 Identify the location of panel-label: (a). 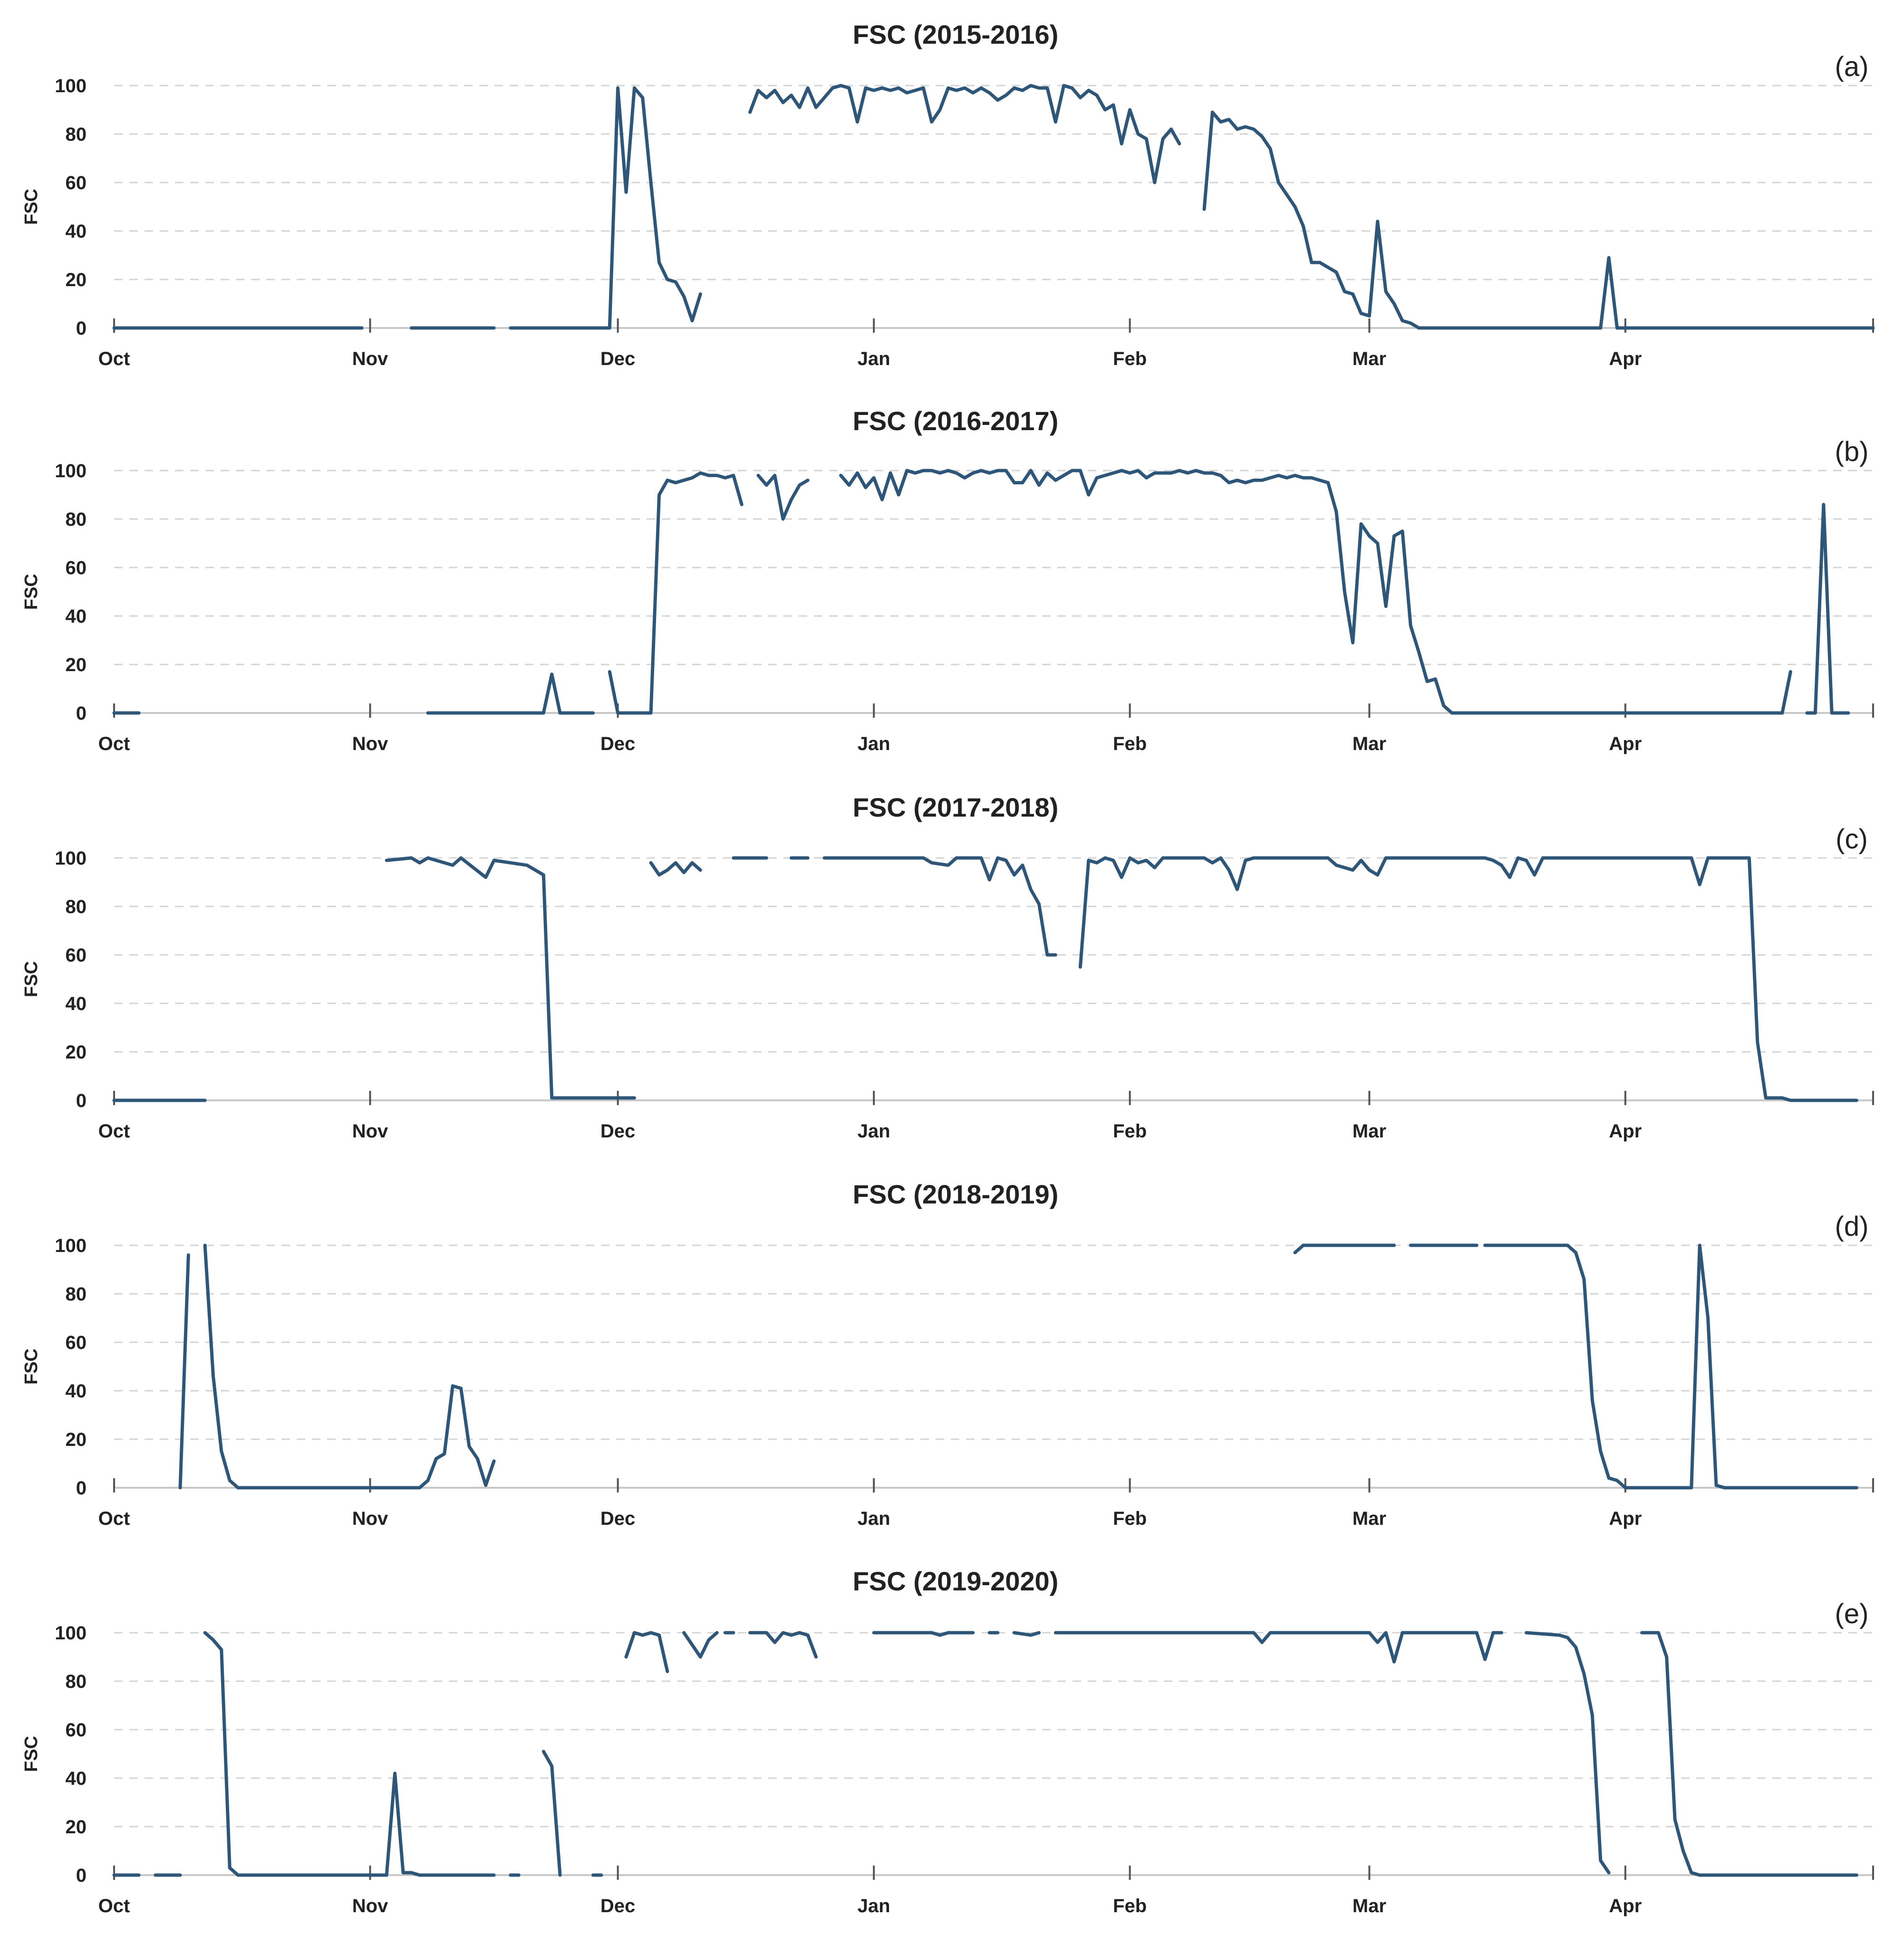
(1852, 66).